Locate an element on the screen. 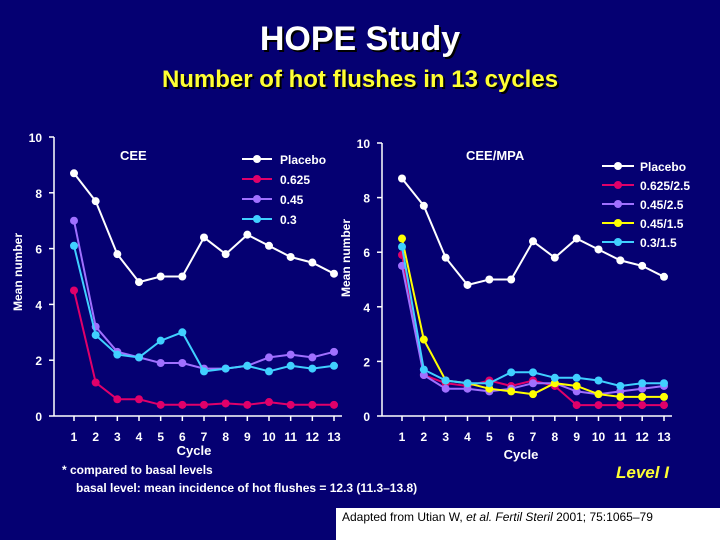 The width and height of the screenshot is (720, 540). chart2-x-tick-label: 9 is located at coordinates (576, 437).